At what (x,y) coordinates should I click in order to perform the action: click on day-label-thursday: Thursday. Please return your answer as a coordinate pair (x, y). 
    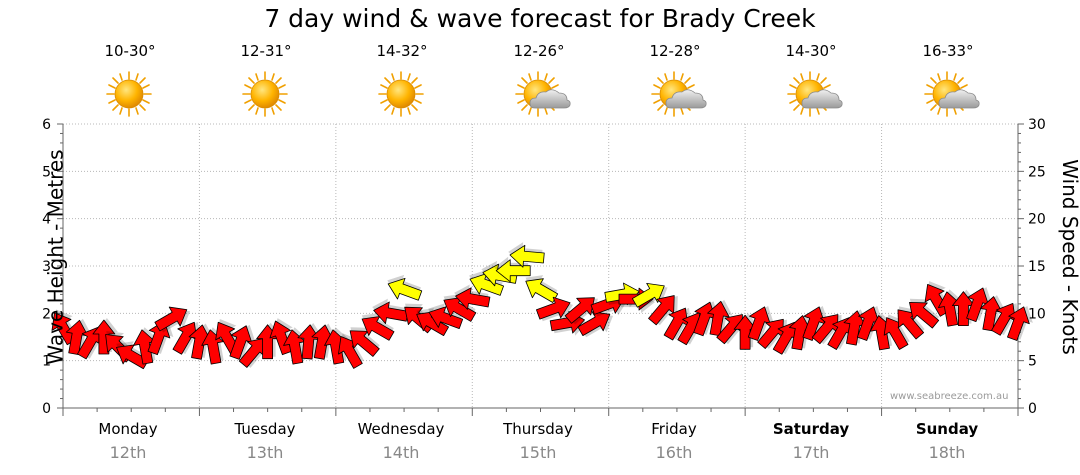
    Looking at the image, I should click on (538, 429).